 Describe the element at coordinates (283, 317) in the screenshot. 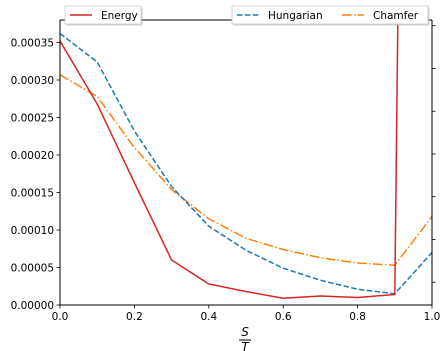

I see `x-tick-label: 0.6` at that location.